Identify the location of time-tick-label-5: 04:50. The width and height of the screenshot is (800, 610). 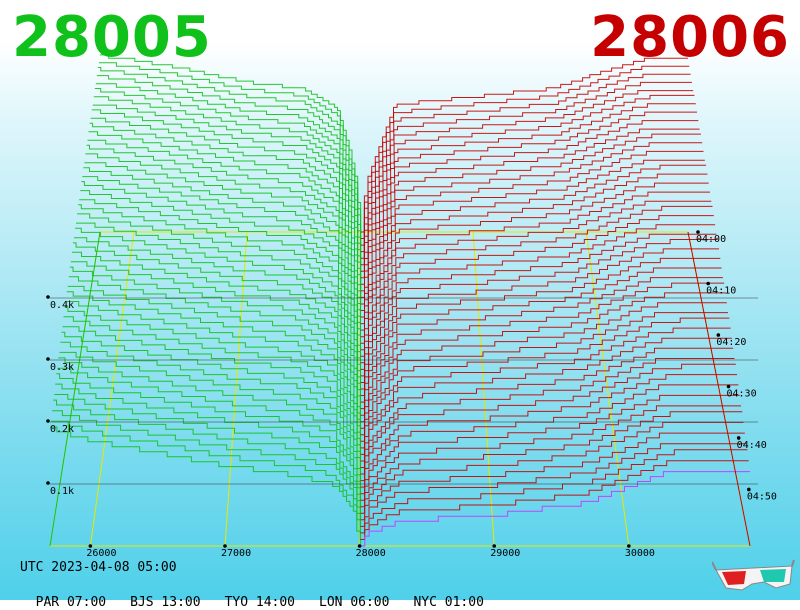
(762, 496).